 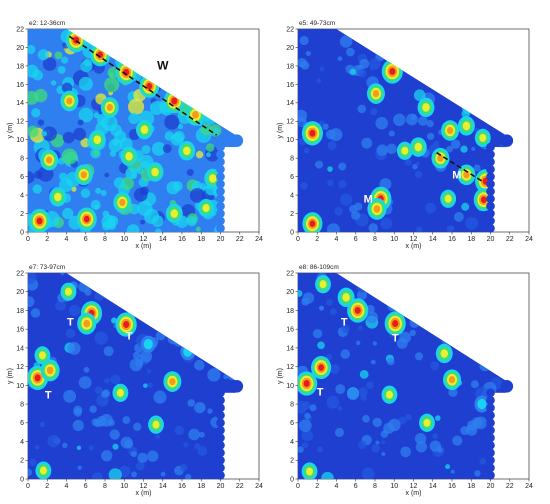 What do you see at coordinates (368, 199) in the screenshot?
I see `annotation-label: M` at bounding box center [368, 199].